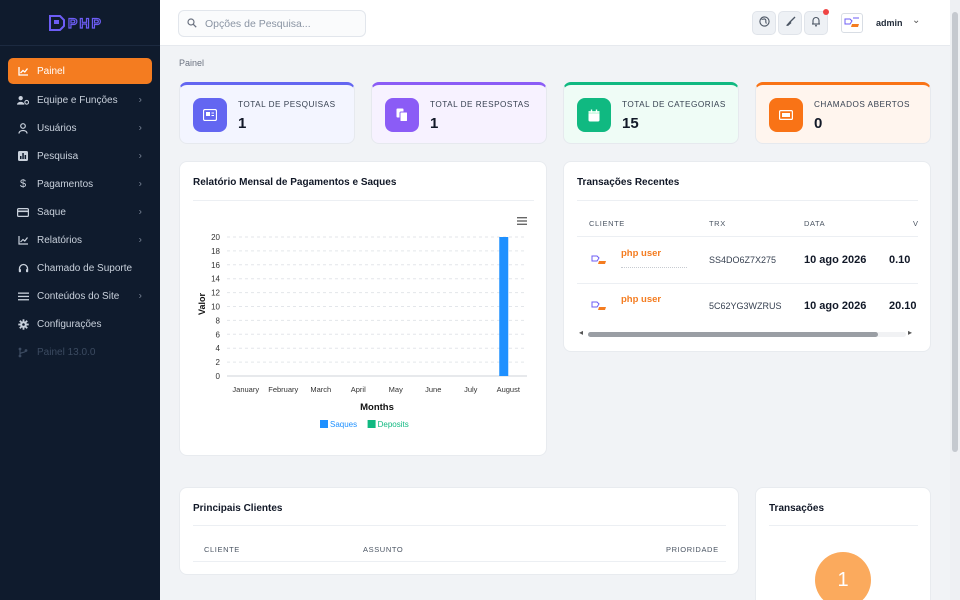 The height and width of the screenshot is (600, 960). I want to click on branch-icon, so click(23, 352).